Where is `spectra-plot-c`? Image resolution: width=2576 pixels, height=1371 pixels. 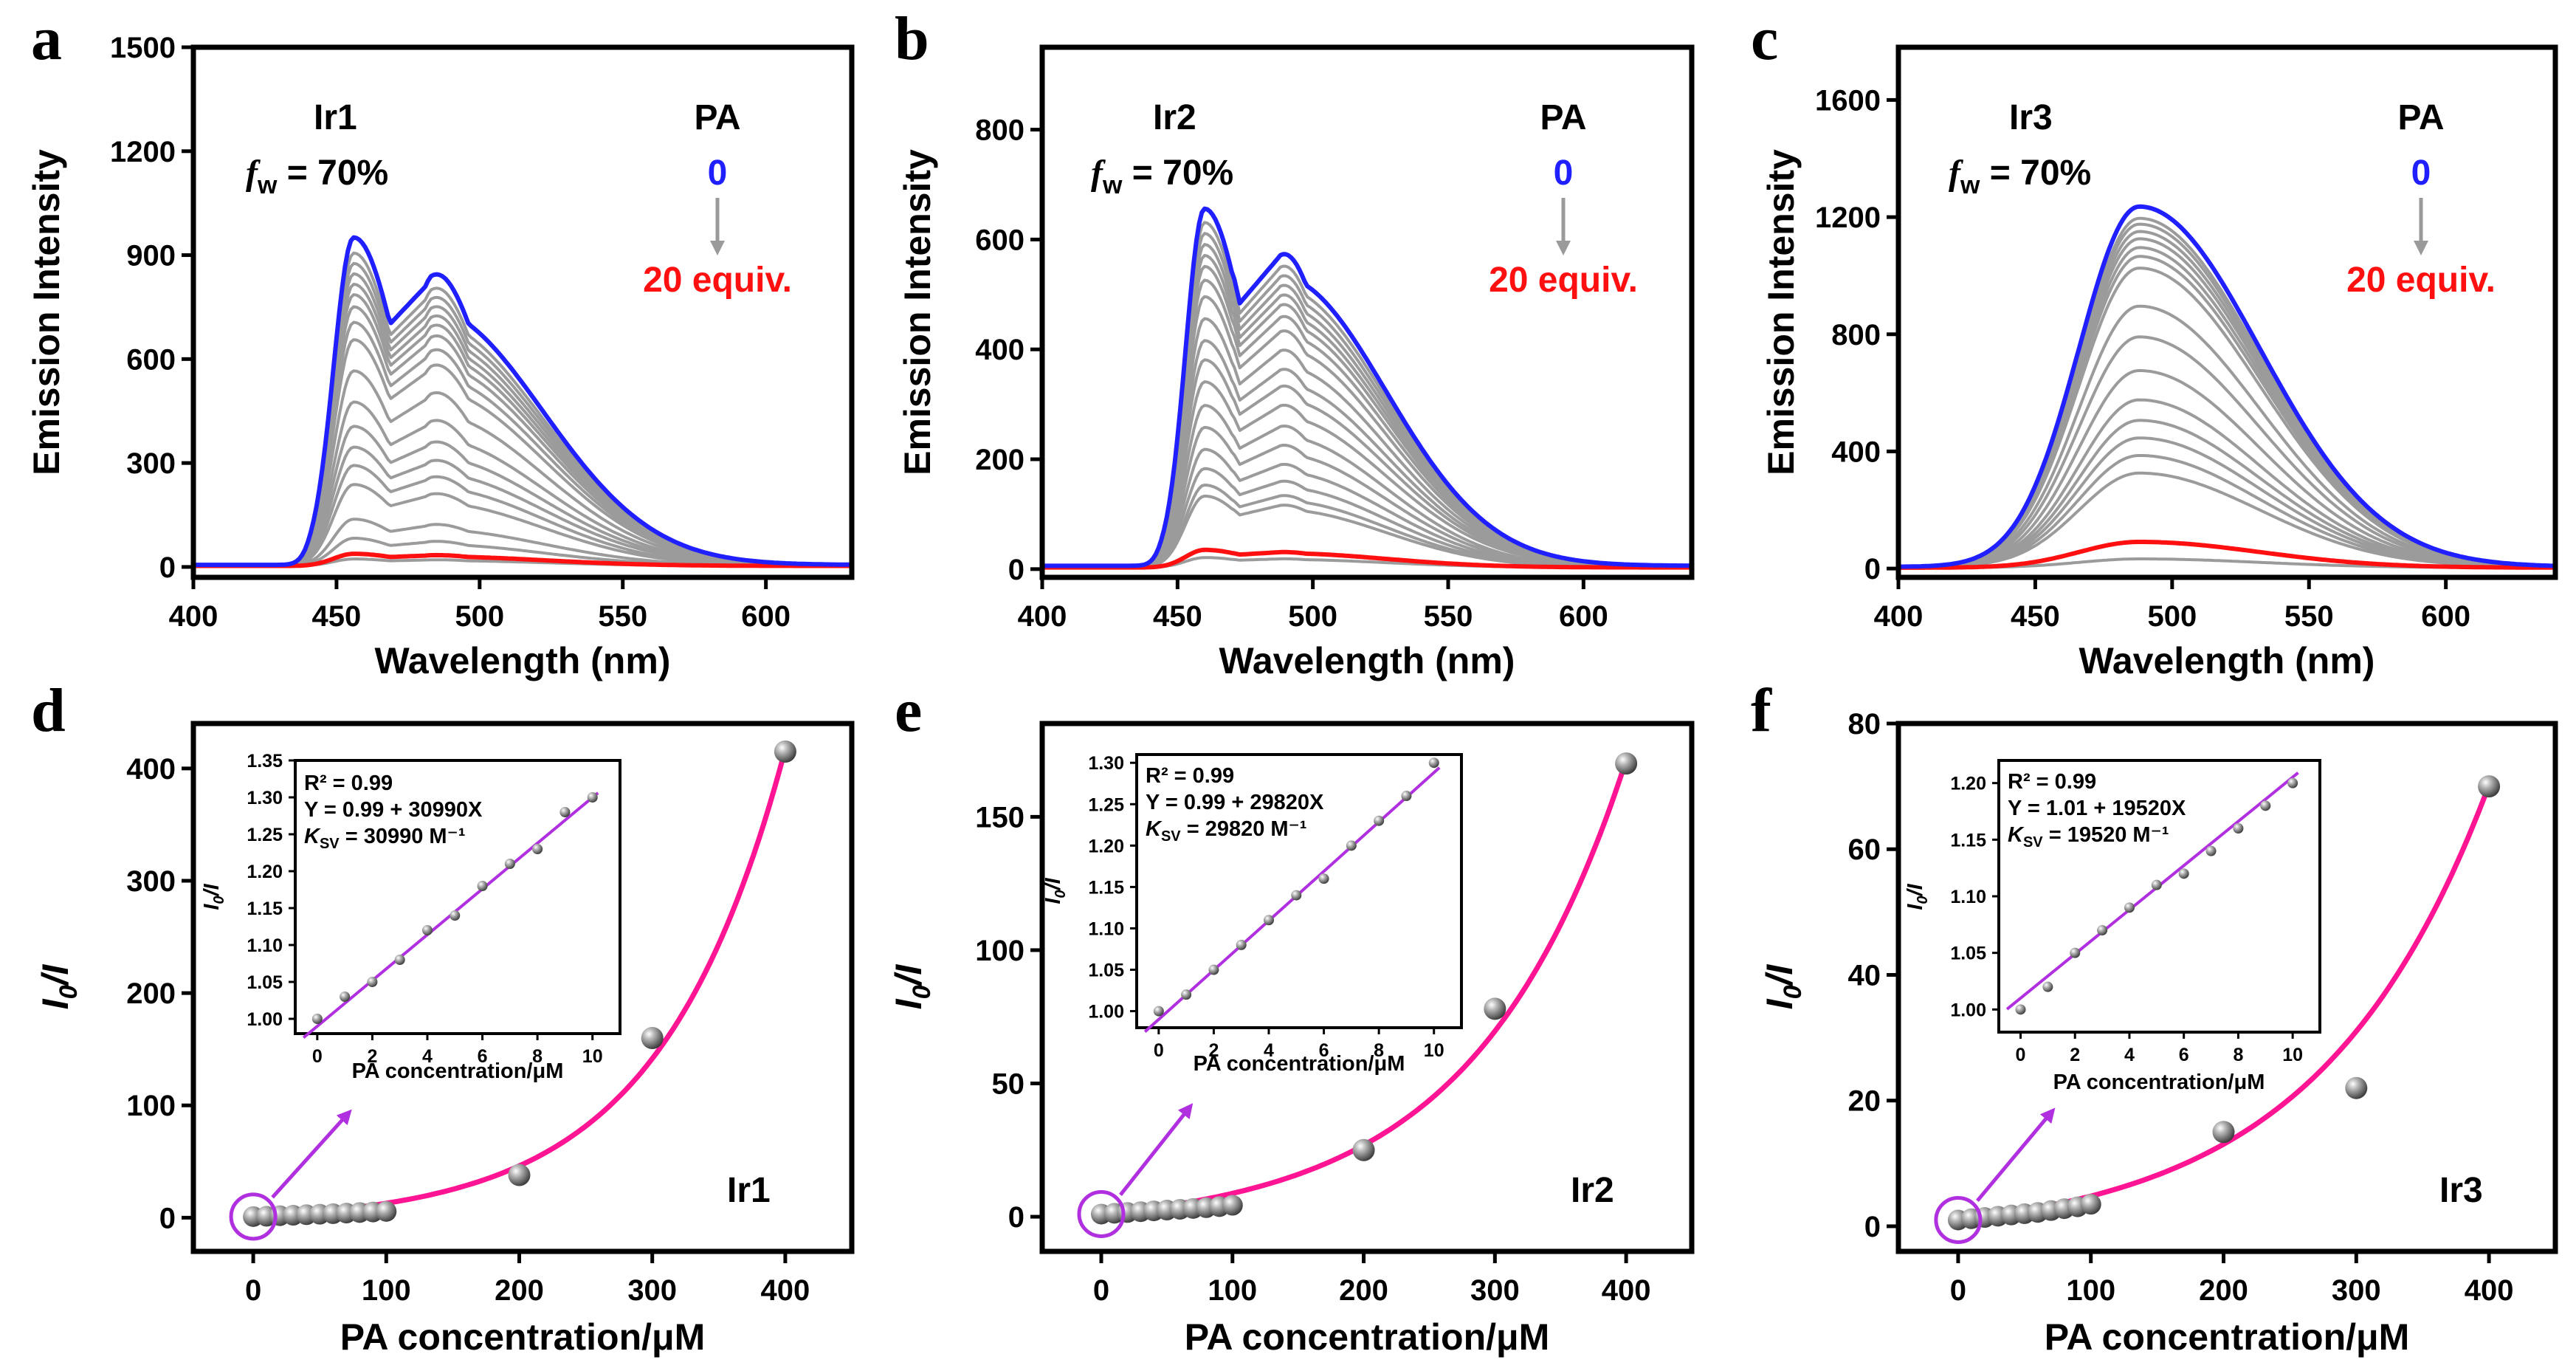 spectra-plot-c is located at coordinates (2227, 387).